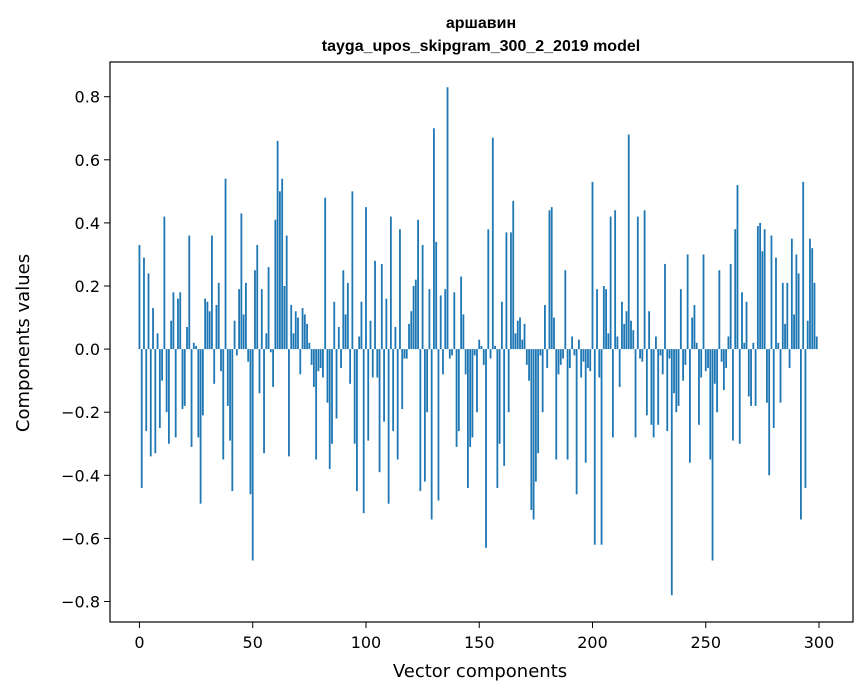 The image size is (867, 696). Describe the element at coordinates (87, 349) in the screenshot. I see `y-tick-label: 0.0` at that location.